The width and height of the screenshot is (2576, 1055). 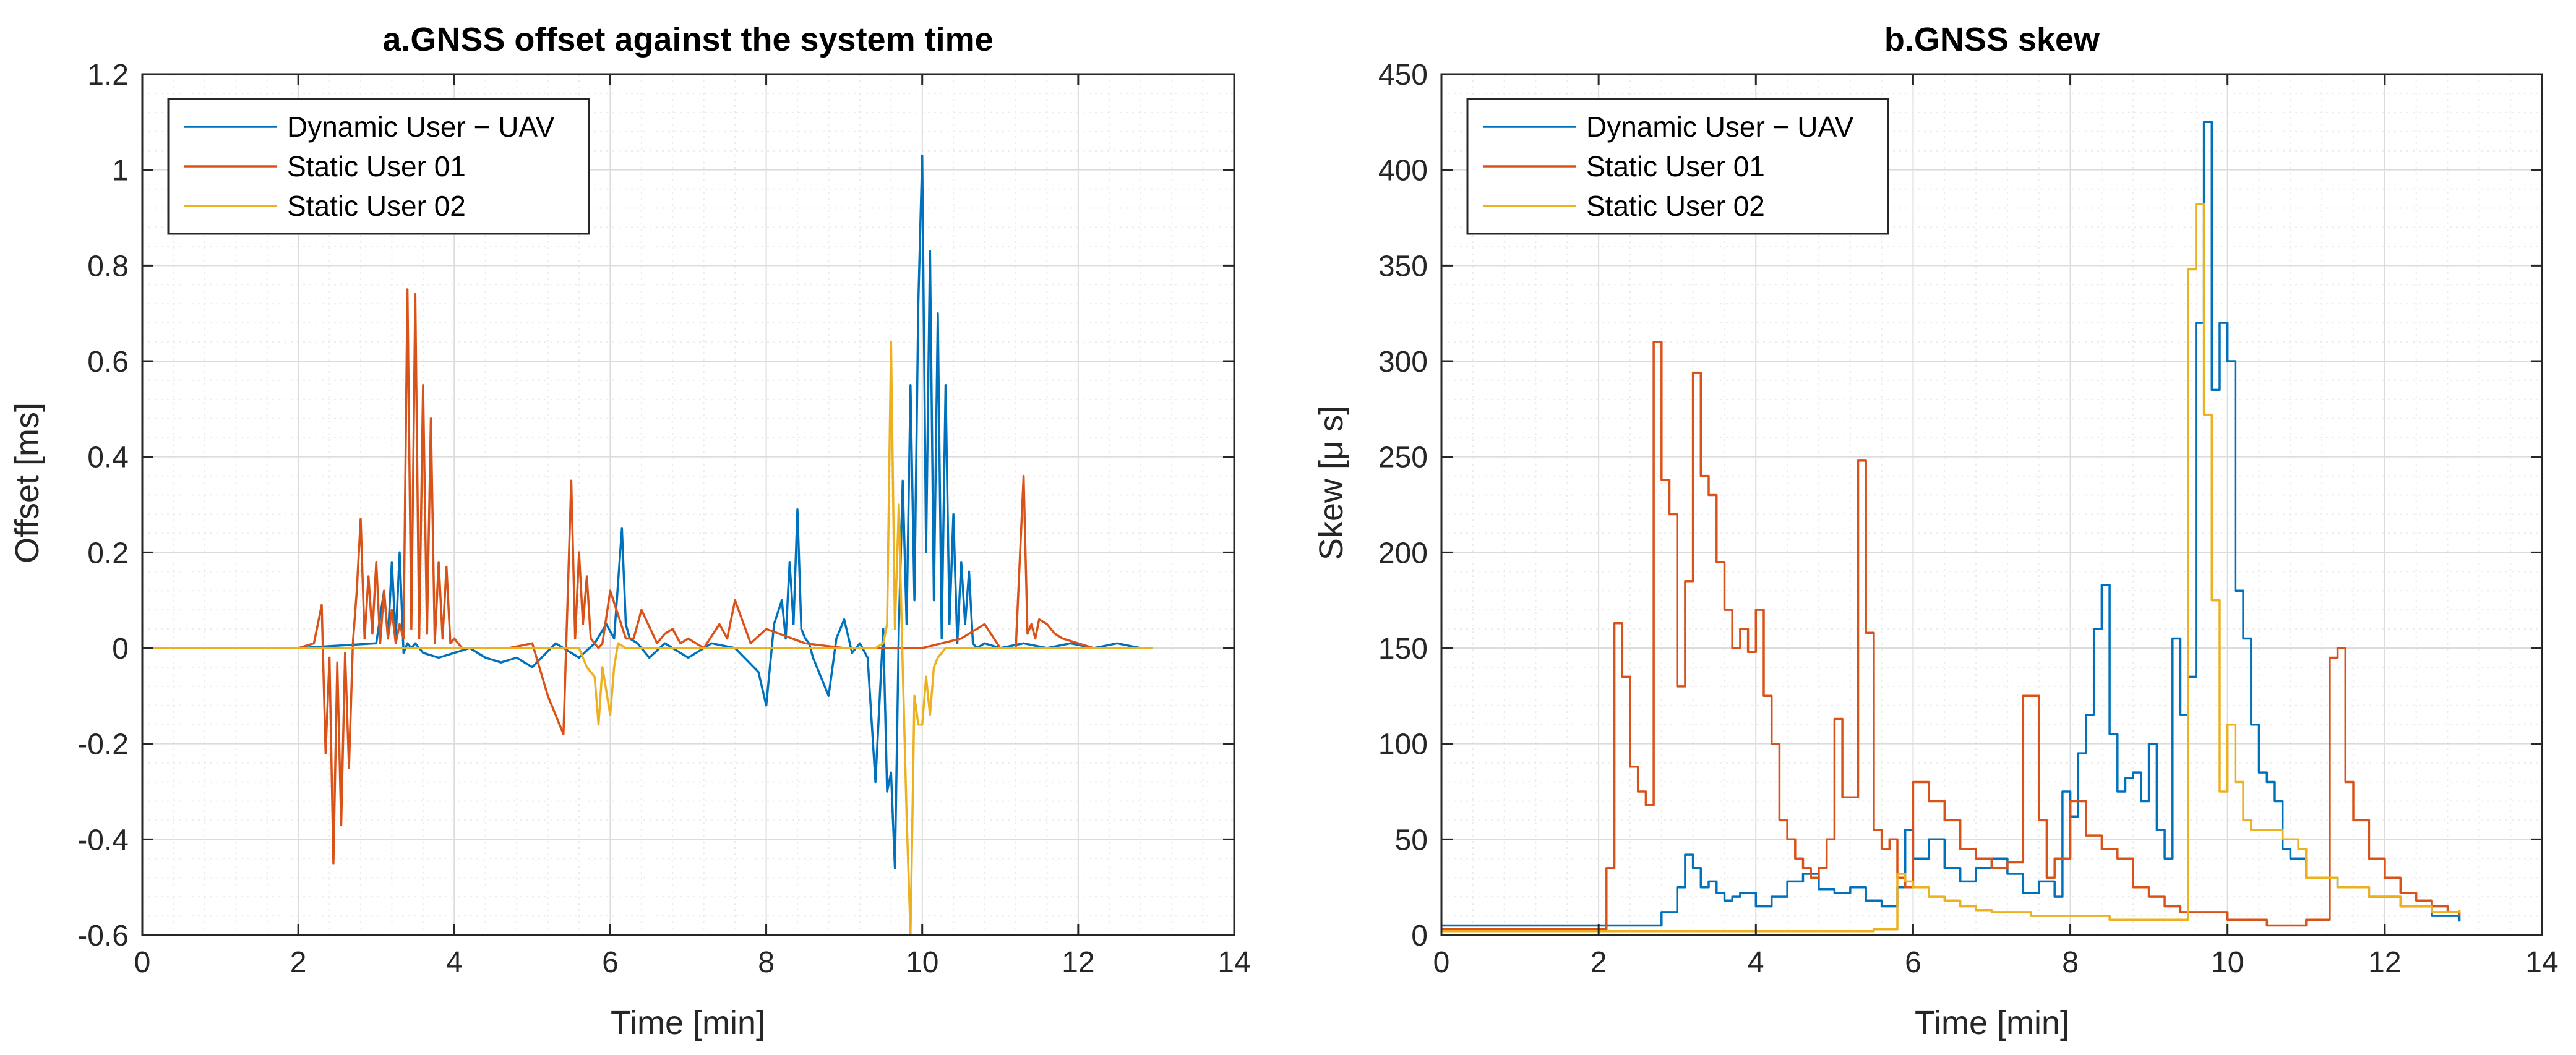 What do you see at coordinates (688, 39) in the screenshot?
I see `chart-offset-title: a.GNSS offset against the system time` at bounding box center [688, 39].